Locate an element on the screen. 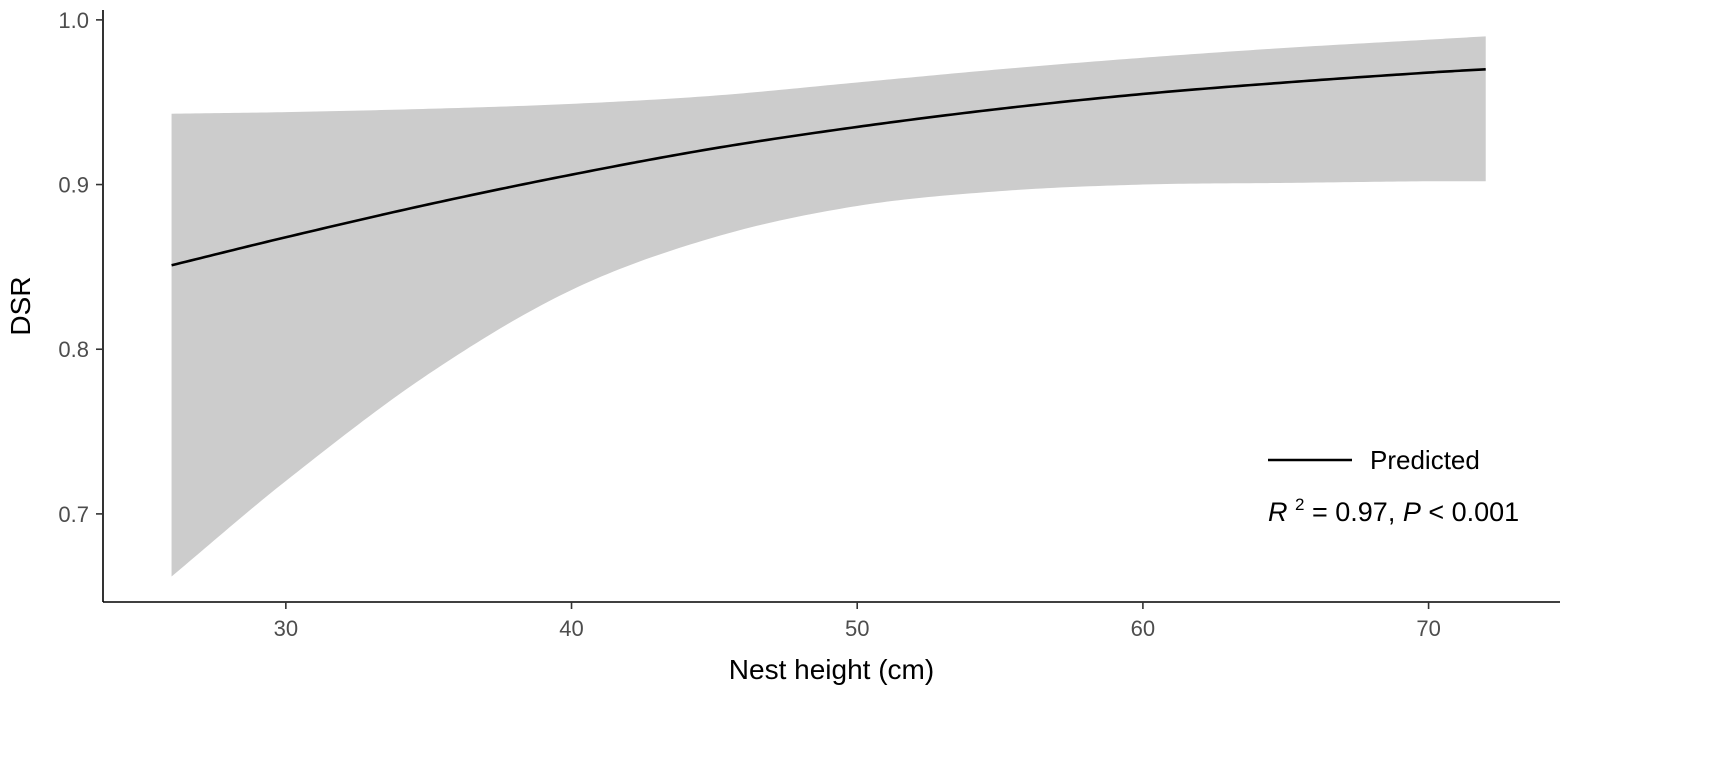 This screenshot has width=1719, height=759. y-tick-label: 0.8 is located at coordinates (73, 349).